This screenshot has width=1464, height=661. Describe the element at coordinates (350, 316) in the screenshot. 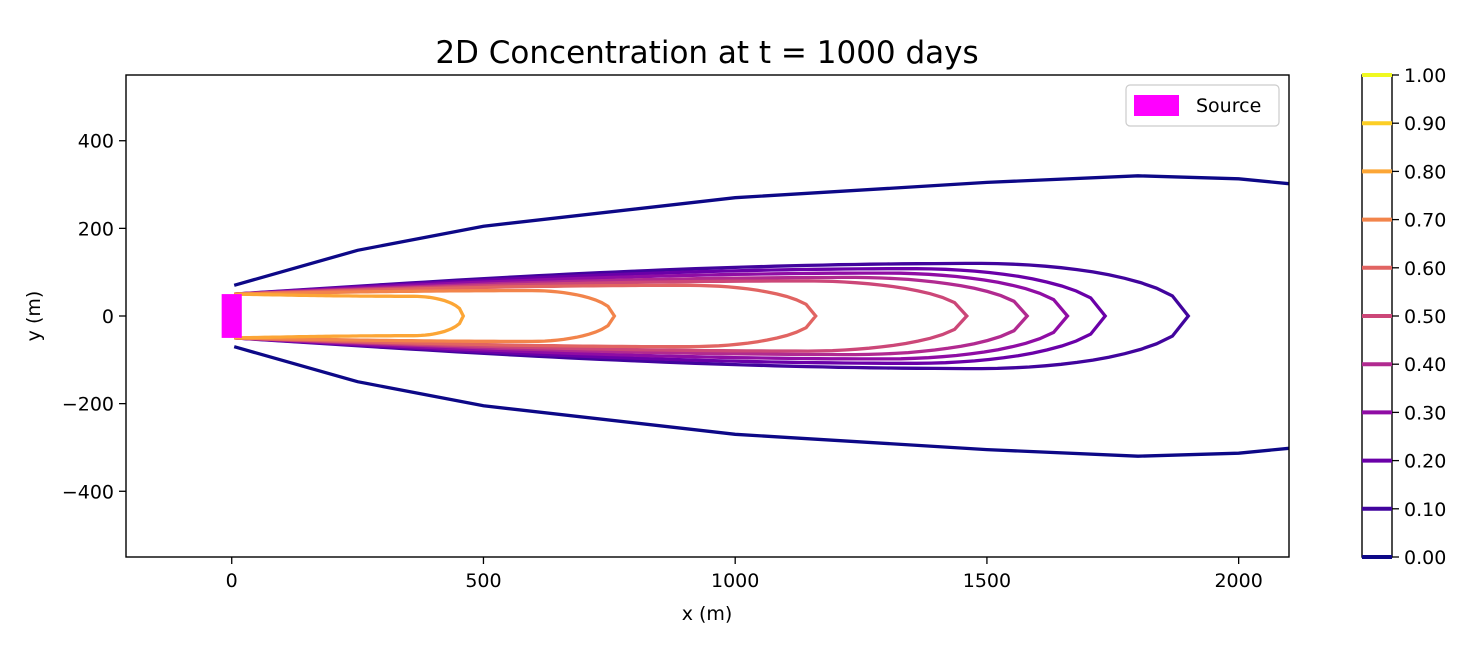

I see `contour-line-0.80` at that location.